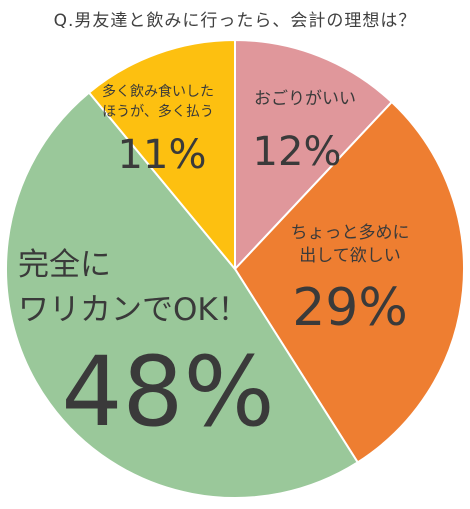  I want to click on slice-4-percent-label: 11%, so click(162, 155).